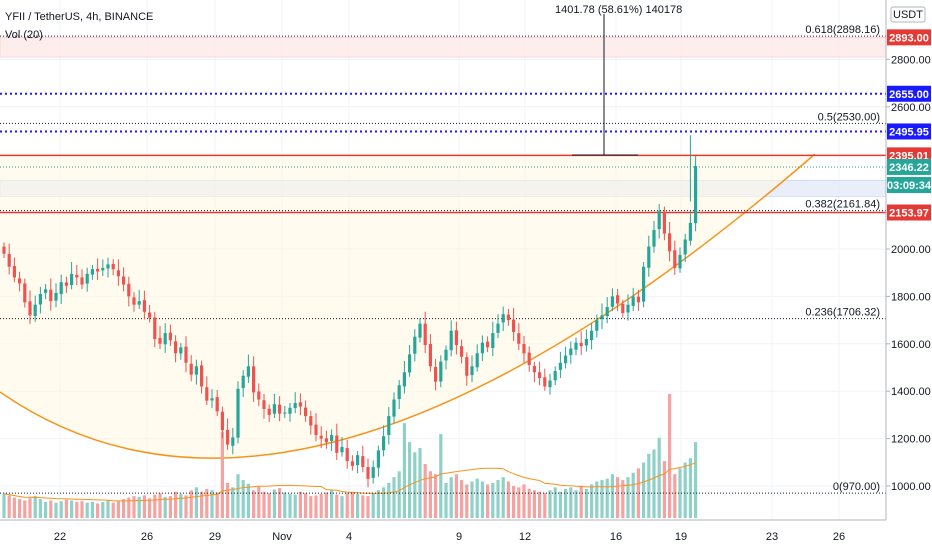 This screenshot has height=550, width=932. Describe the element at coordinates (909, 131) in the screenshot. I see `price-badge-bg` at that location.